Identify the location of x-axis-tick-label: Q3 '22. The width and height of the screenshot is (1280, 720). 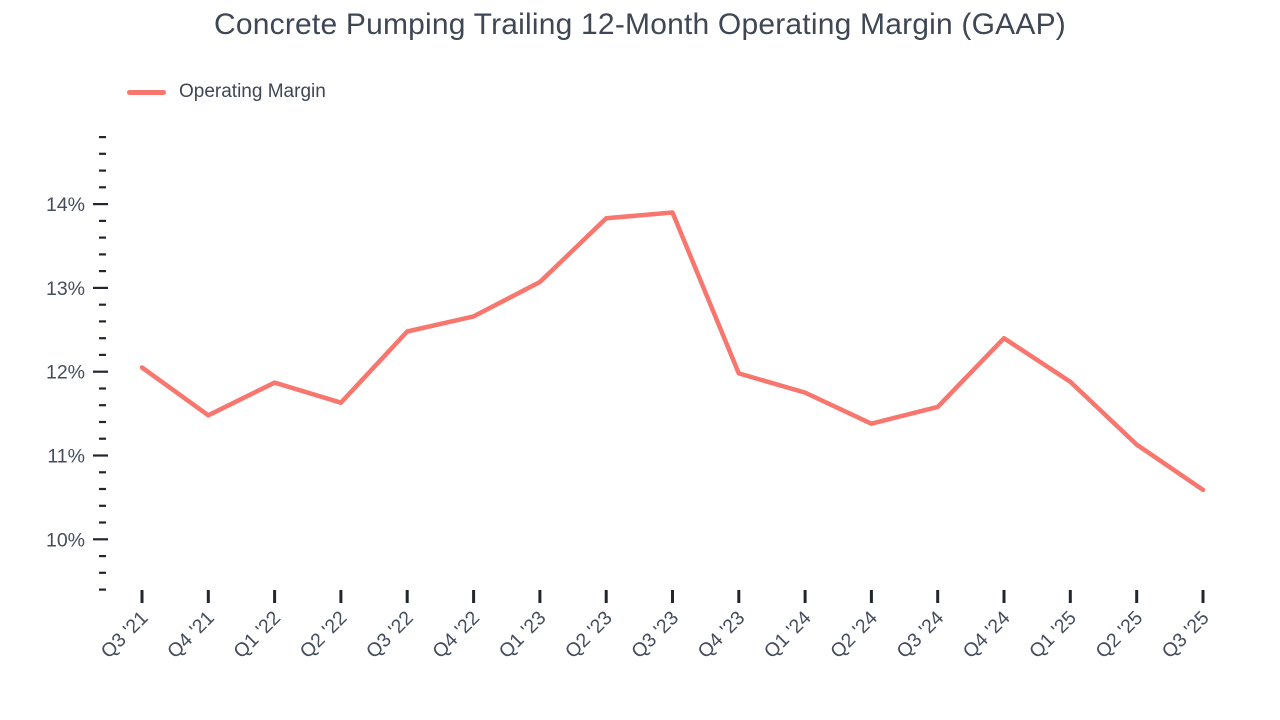
(390, 635).